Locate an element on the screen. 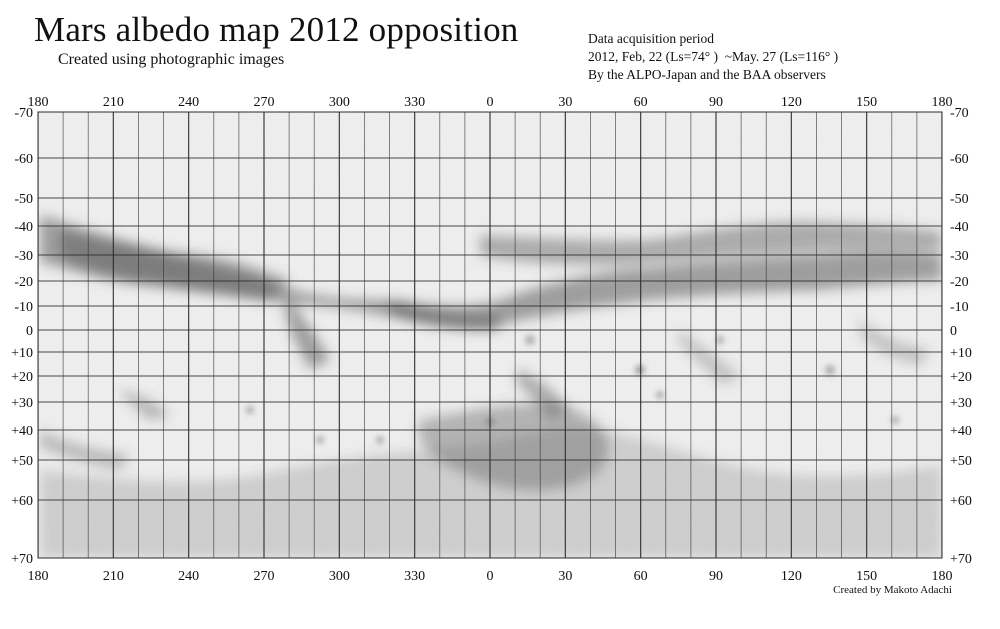  map-title: Mars albedo map 2012 opposition is located at coordinates (276, 29).